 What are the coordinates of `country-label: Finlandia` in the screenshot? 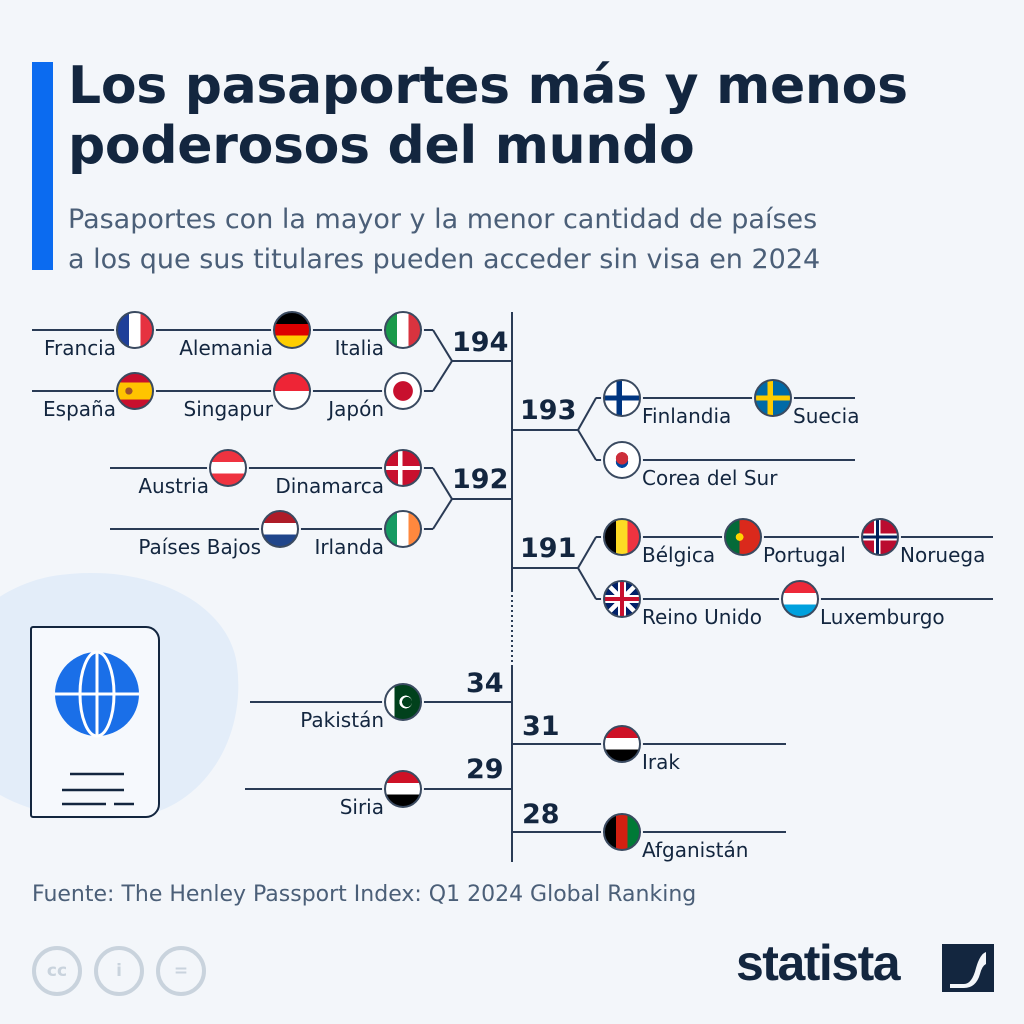 It's located at (687, 416).